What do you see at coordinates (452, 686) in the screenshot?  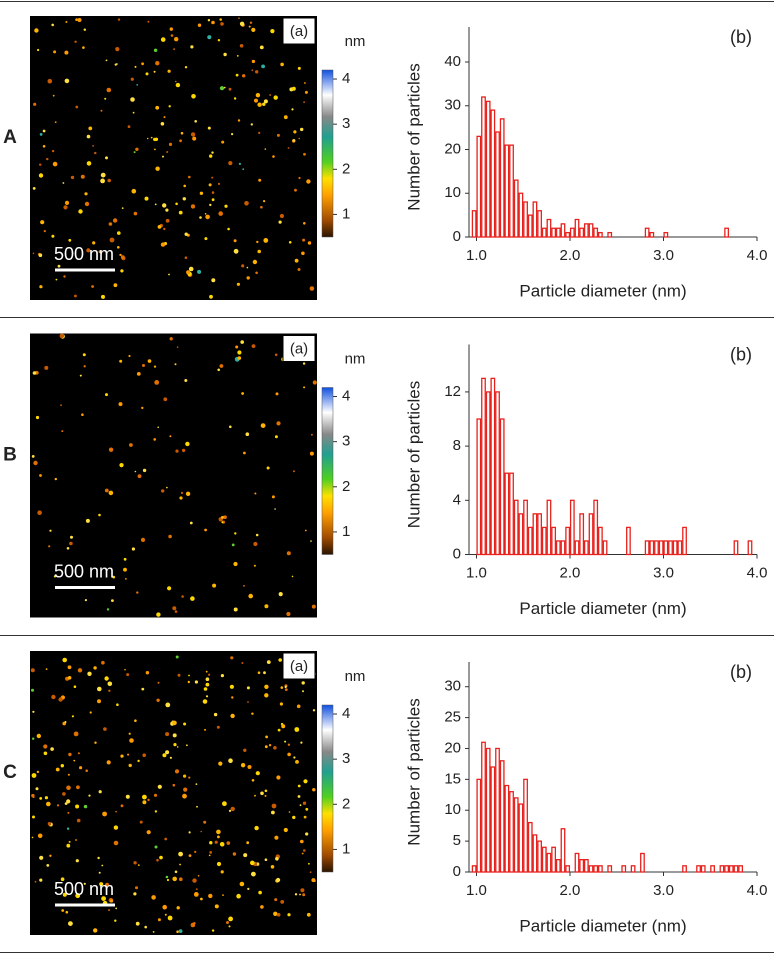 I see `y-tick-label: 30` at bounding box center [452, 686].